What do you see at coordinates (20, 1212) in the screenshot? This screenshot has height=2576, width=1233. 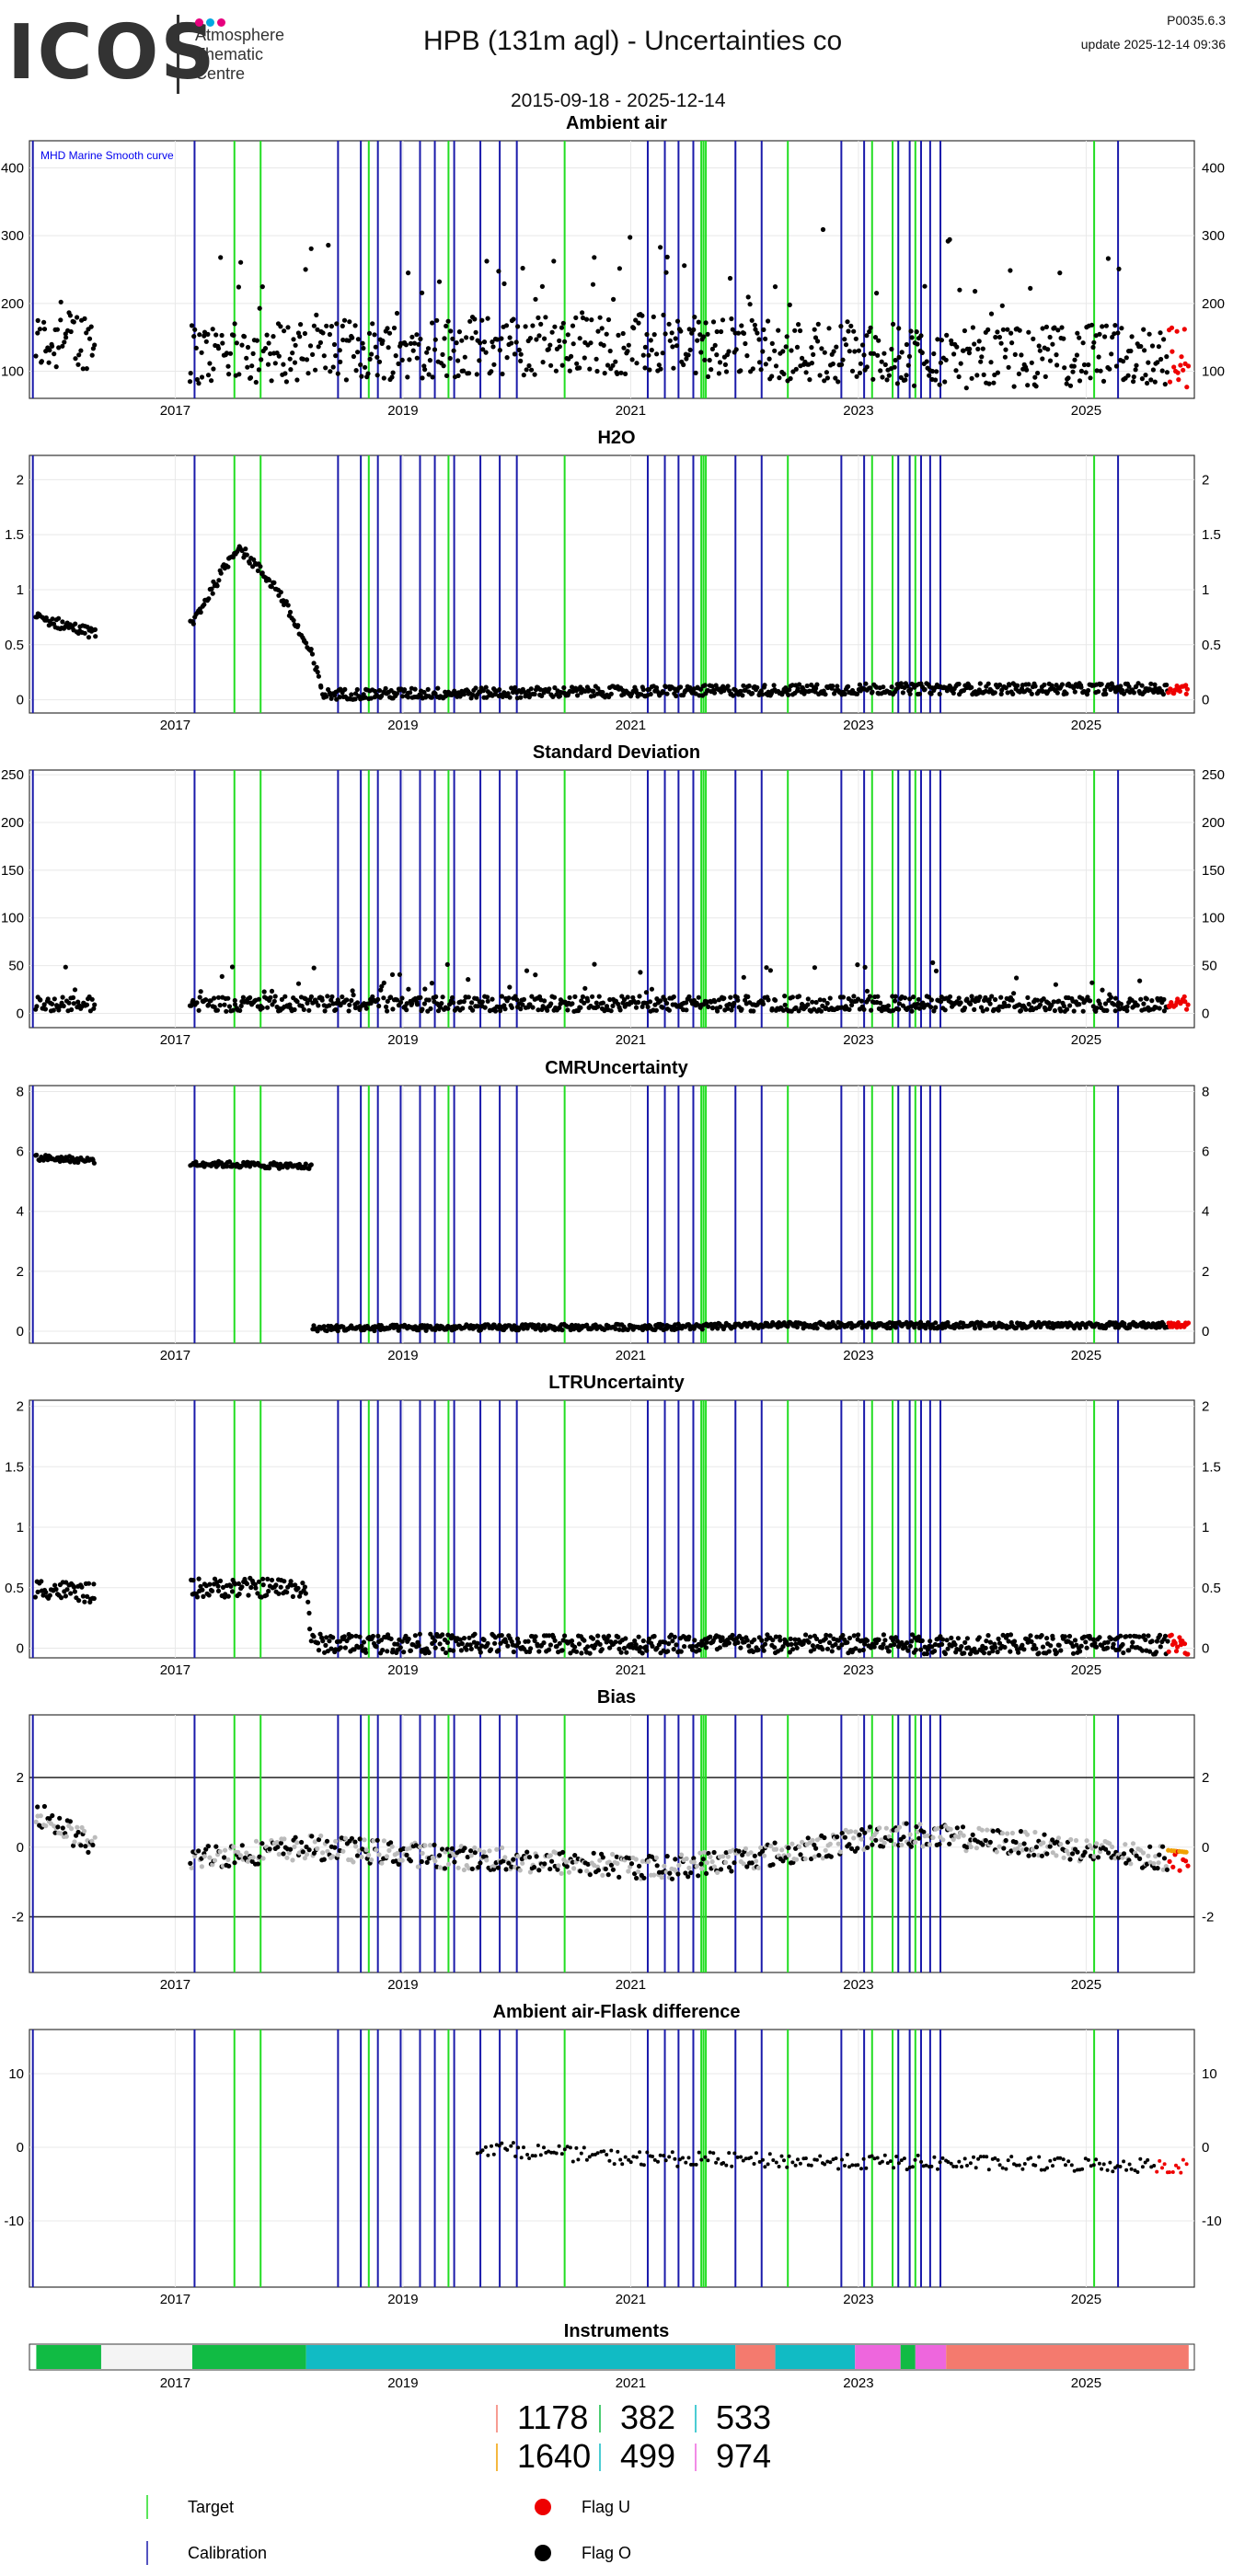 I see `y-tick-label: 4` at bounding box center [20, 1212].